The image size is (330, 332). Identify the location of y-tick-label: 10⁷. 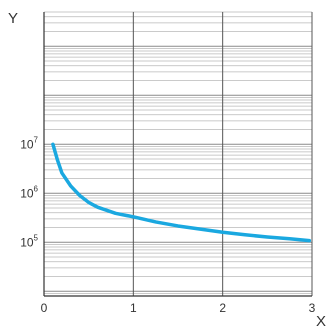
(29, 143).